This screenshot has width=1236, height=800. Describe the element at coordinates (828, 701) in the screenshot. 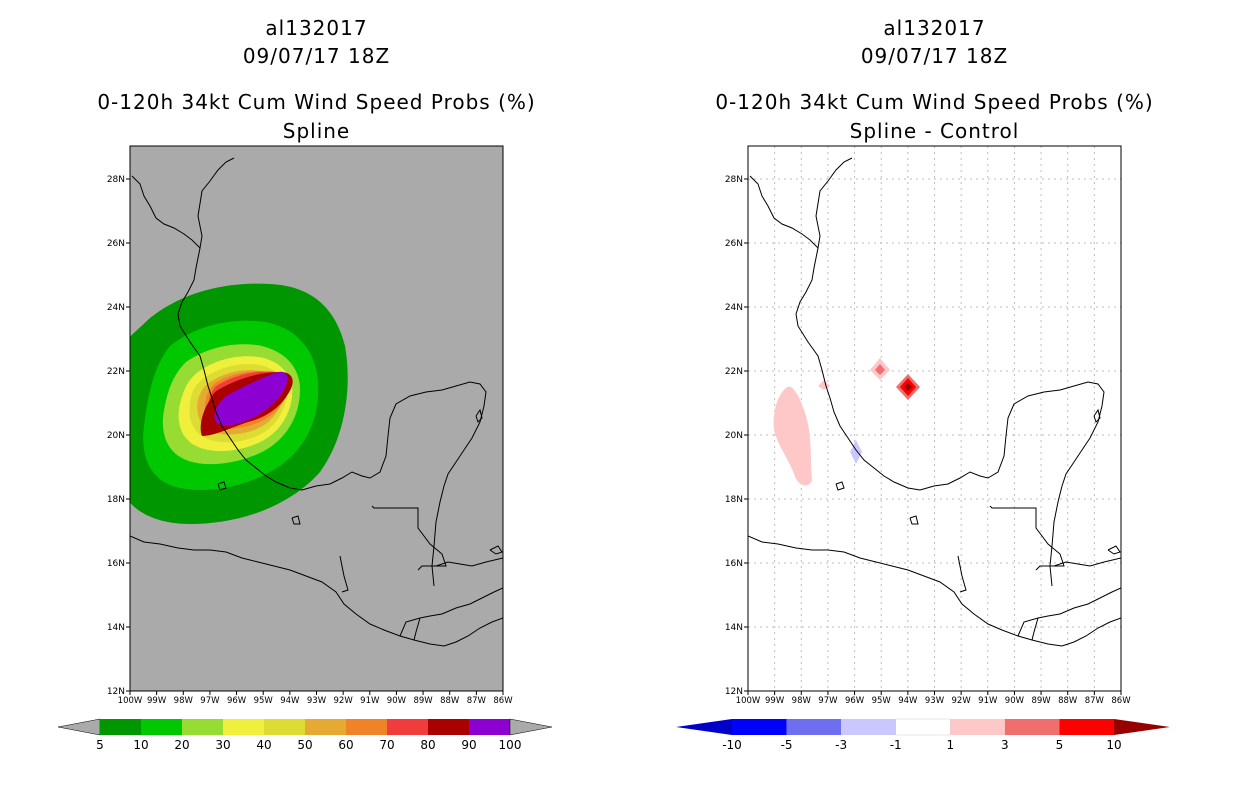

I see `right-lon-label: 97W` at that location.